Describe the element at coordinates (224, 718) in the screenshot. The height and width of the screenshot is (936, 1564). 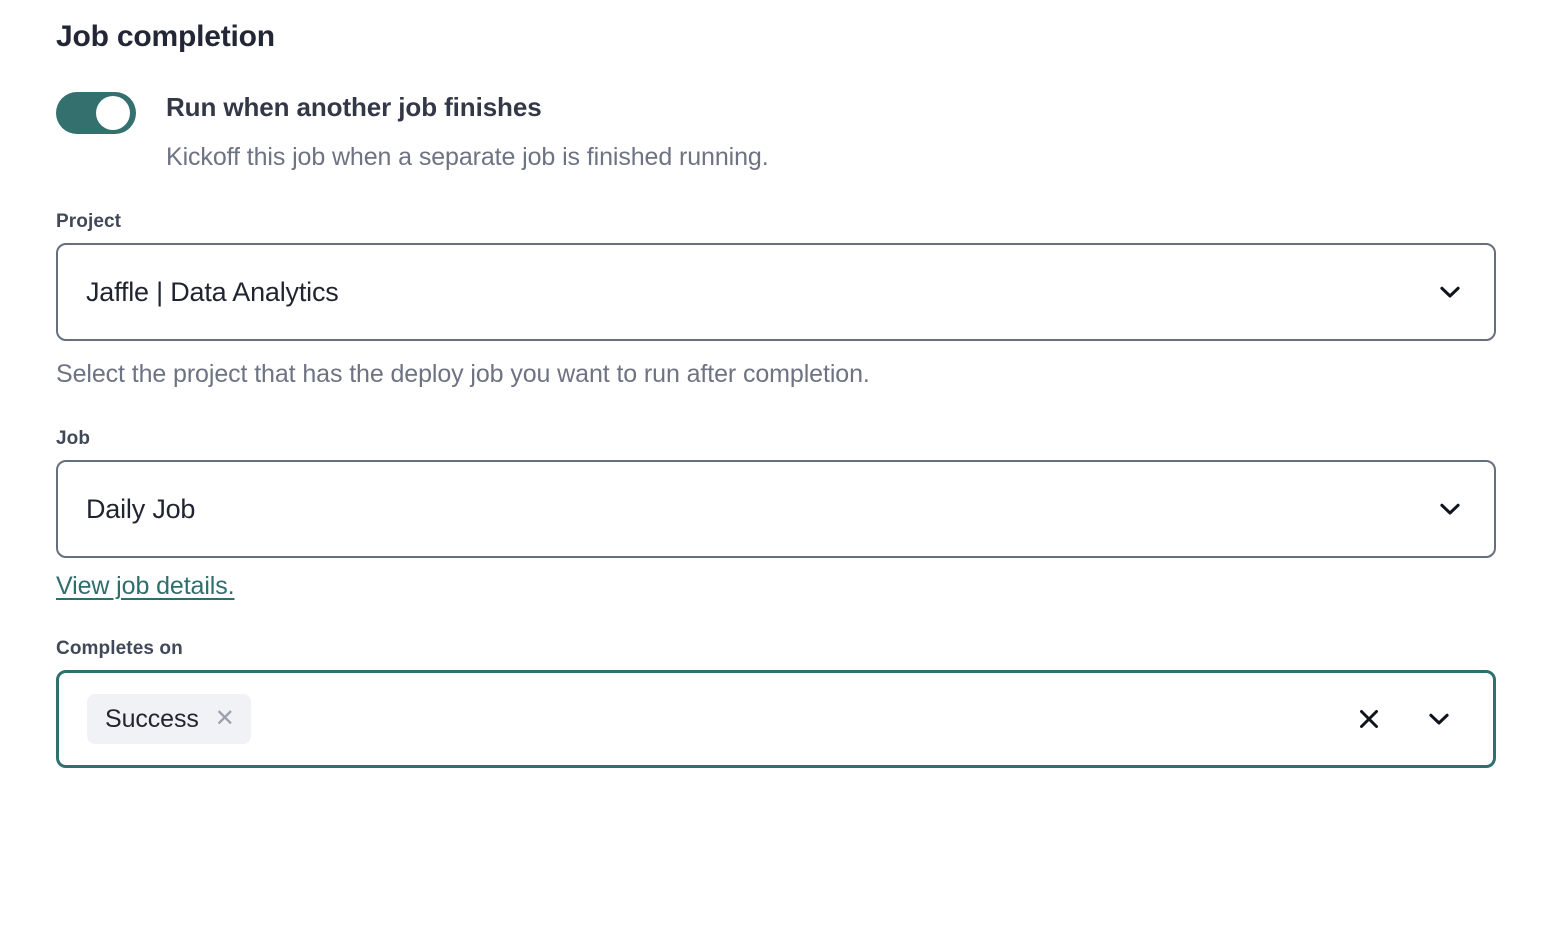
I see `close-icon: ✕` at that location.